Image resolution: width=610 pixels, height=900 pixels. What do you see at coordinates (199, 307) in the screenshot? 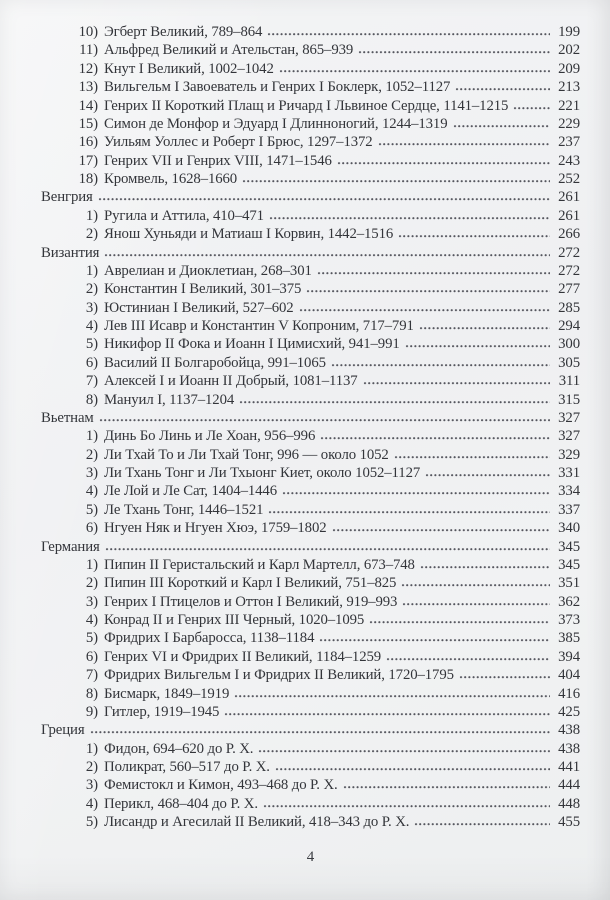
I see `toc-entry-title: Юстиниан I Великий, 527–602` at bounding box center [199, 307].